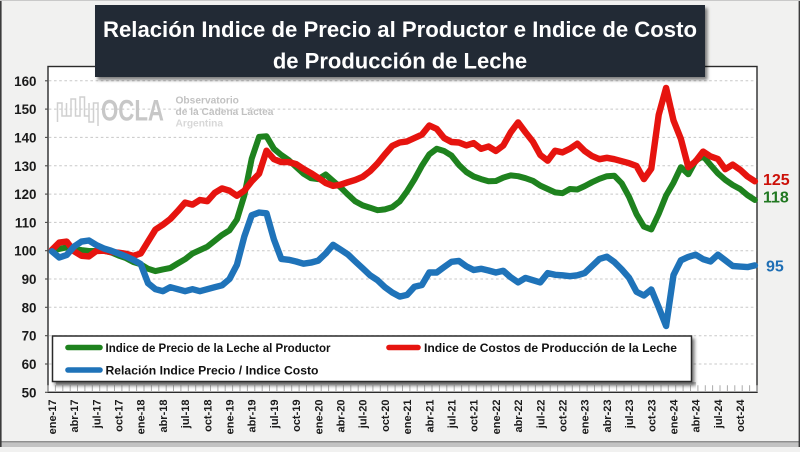 This screenshot has height=452, width=800. Describe the element at coordinates (208, 416) in the screenshot. I see `svg-text: oct-18` at that location.